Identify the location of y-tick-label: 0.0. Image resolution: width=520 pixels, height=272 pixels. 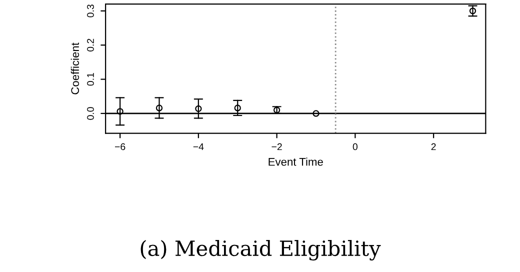
(90, 113).